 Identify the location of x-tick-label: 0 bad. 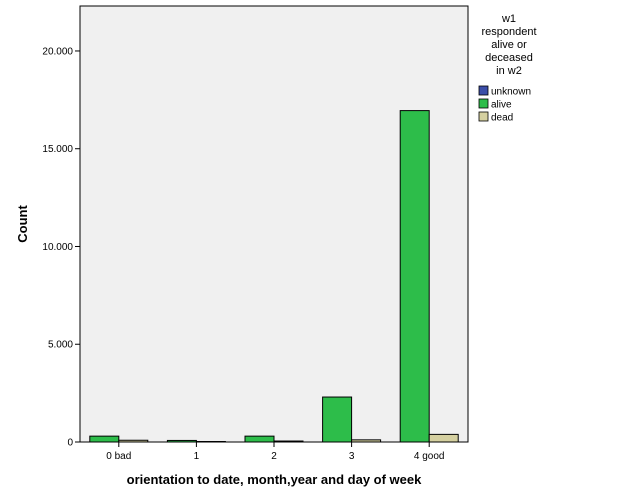
(118, 456).